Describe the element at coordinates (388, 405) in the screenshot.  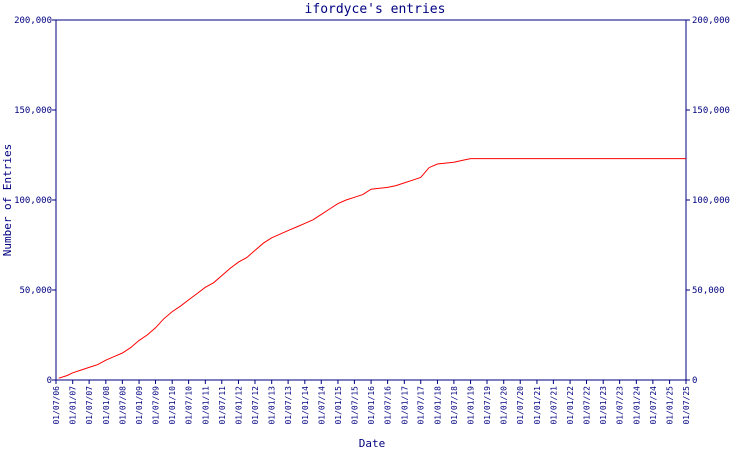
I see `x-tick-label: 01/07/16` at that location.